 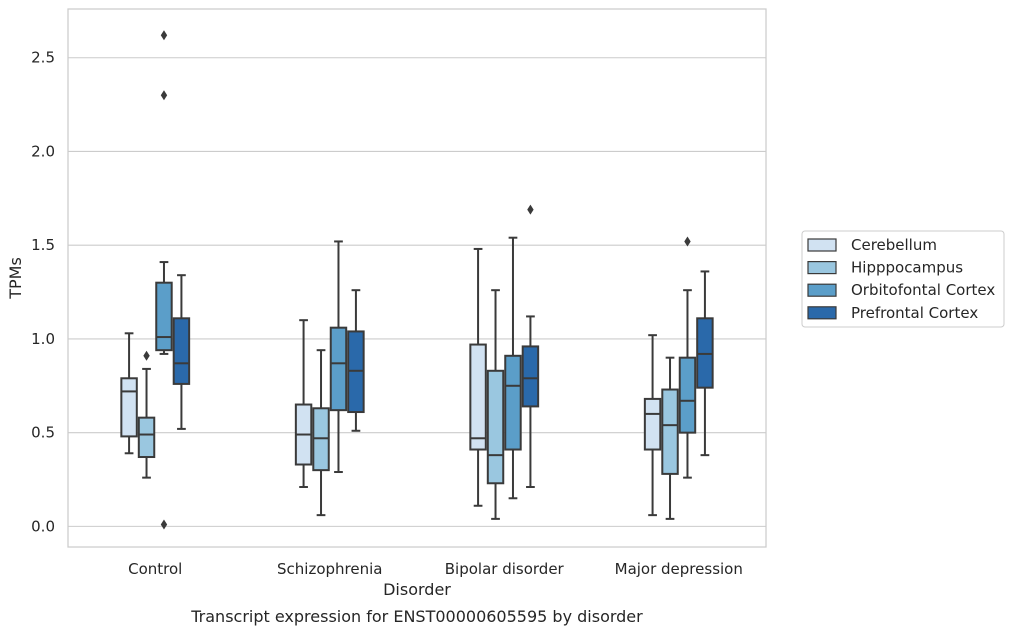 I want to click on legend-item: Prefrontal Cortex, so click(x=892, y=313).